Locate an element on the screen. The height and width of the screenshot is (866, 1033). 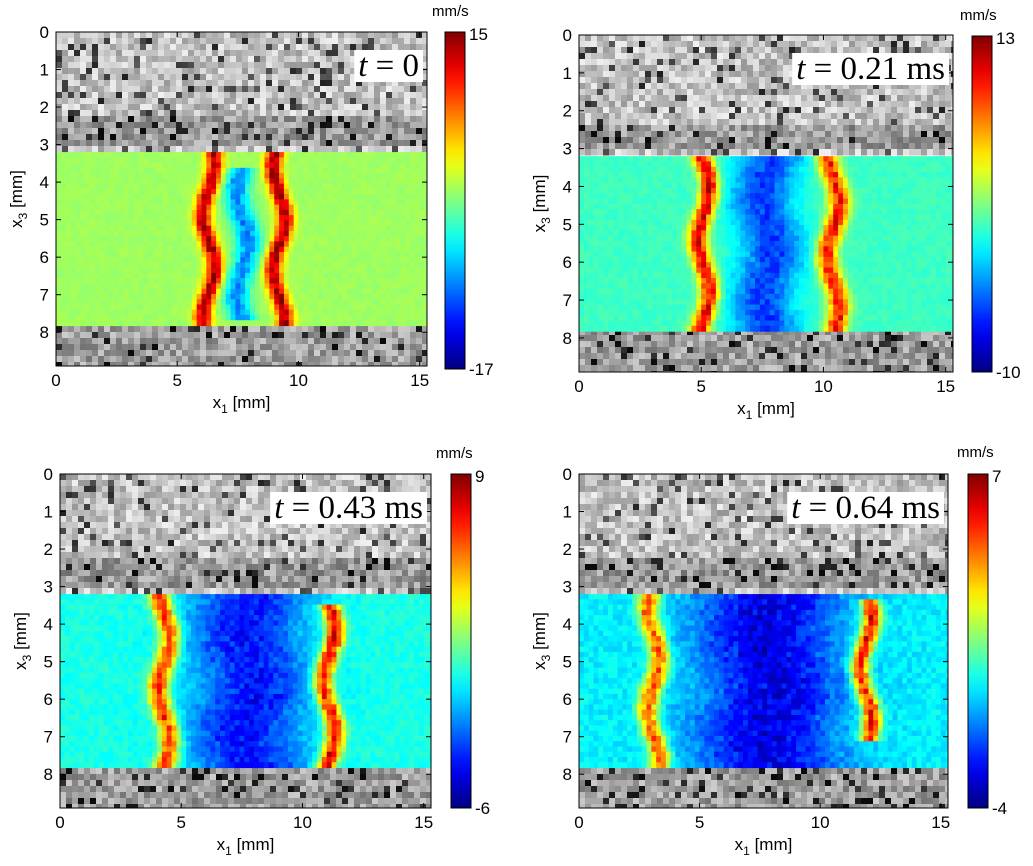
time-annotation: t = 0.43 ms is located at coordinates (348, 508).